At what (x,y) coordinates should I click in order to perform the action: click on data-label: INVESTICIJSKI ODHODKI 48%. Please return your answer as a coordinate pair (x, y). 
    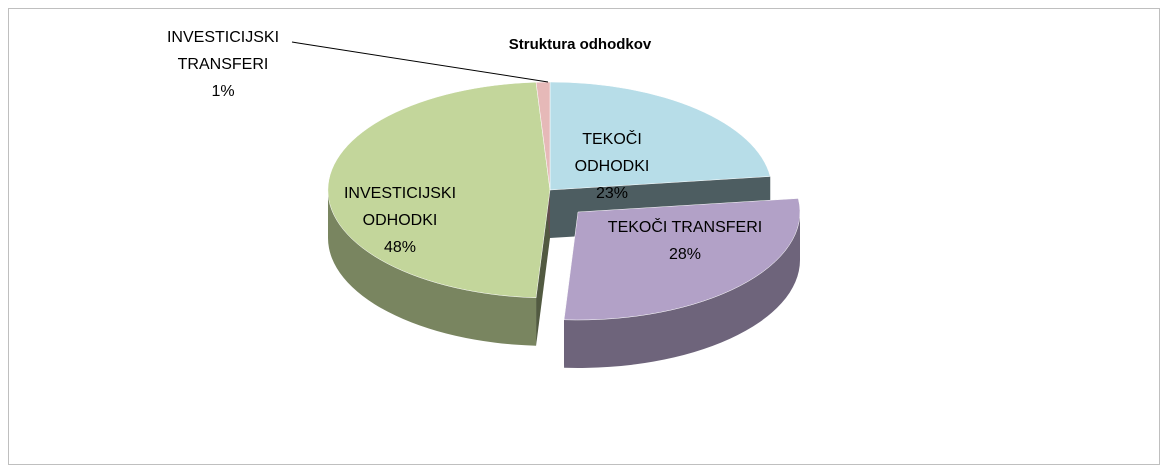
    Looking at the image, I should click on (400, 220).